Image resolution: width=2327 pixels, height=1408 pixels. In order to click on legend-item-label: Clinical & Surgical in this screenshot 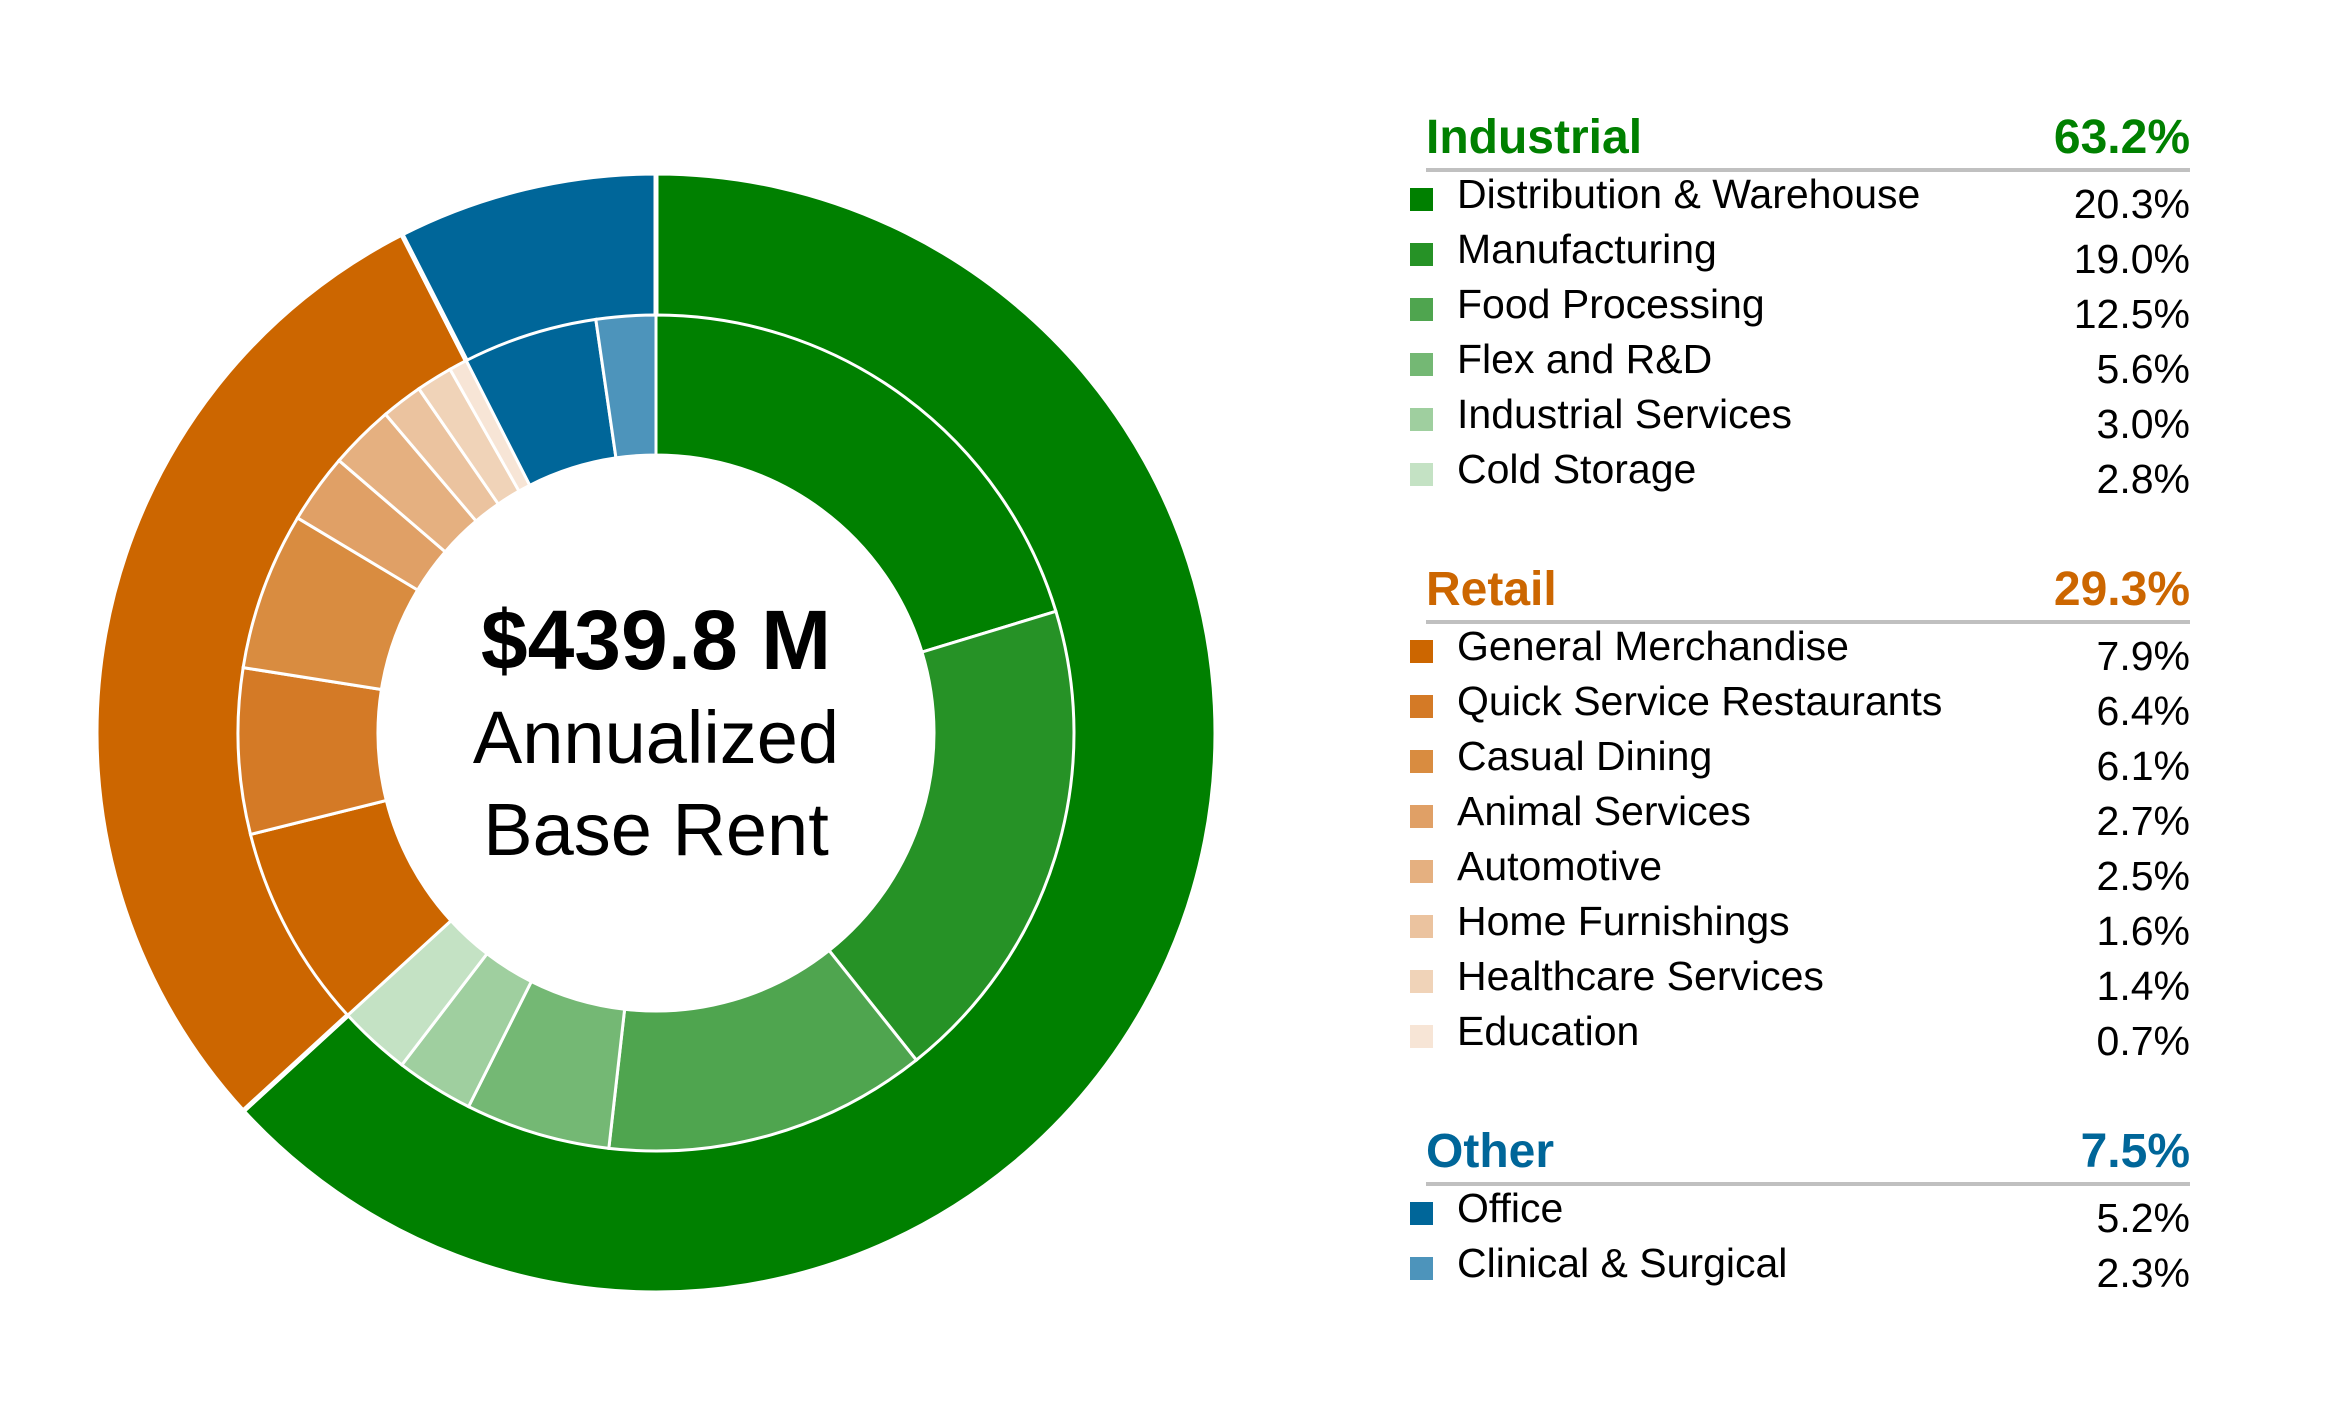, I will do `click(1622, 1263)`.